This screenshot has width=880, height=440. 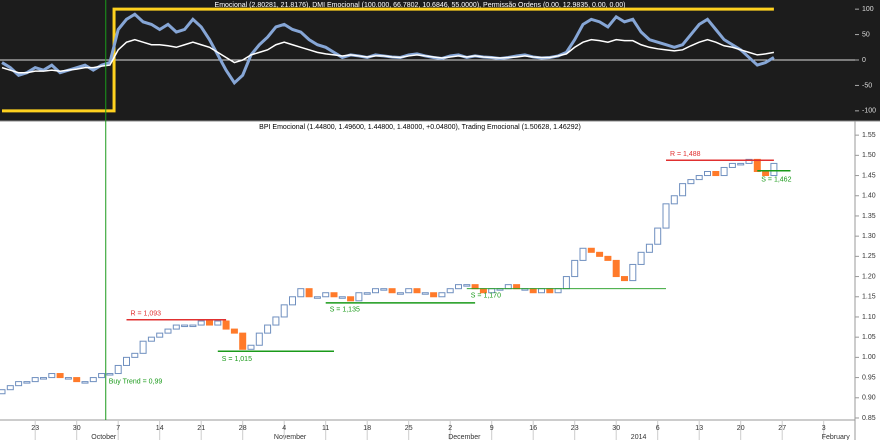 I want to click on x-tick-label: 2, so click(x=450, y=428).